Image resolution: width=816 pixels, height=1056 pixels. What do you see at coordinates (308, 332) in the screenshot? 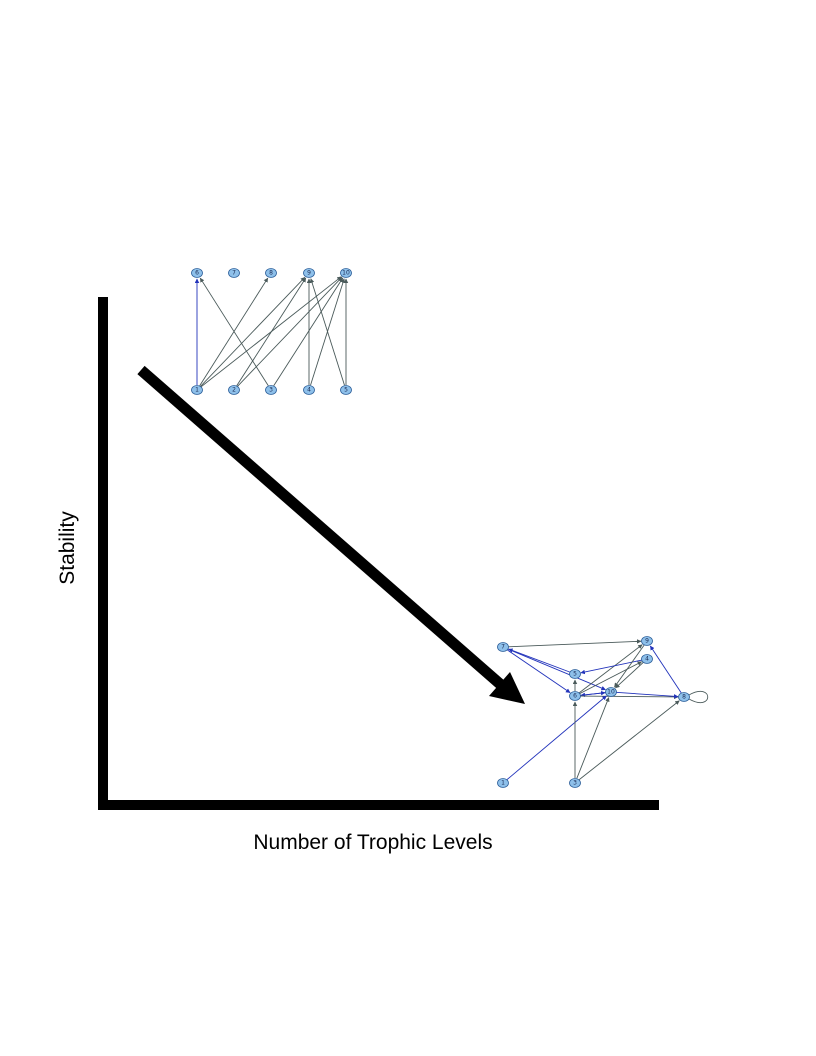
I see `top-edge-n3-n10` at bounding box center [308, 332].